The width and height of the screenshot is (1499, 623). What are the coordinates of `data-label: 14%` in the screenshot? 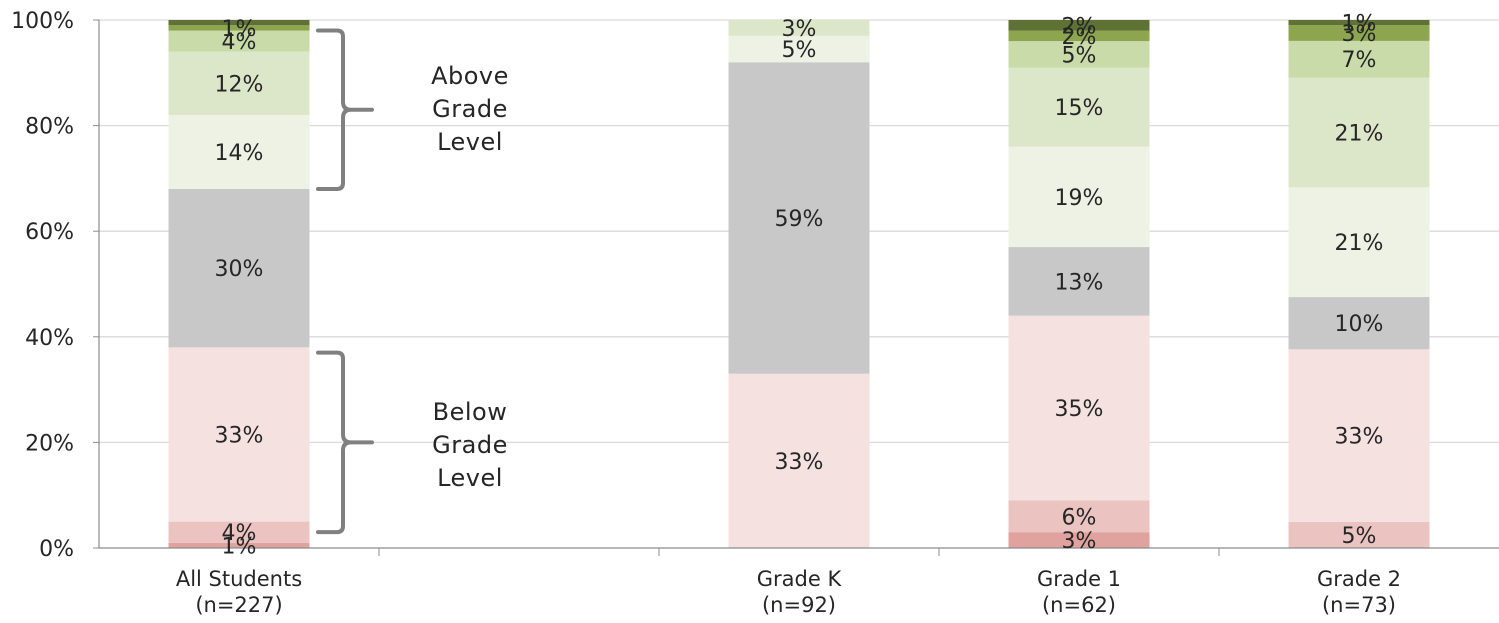 It's located at (239, 153).